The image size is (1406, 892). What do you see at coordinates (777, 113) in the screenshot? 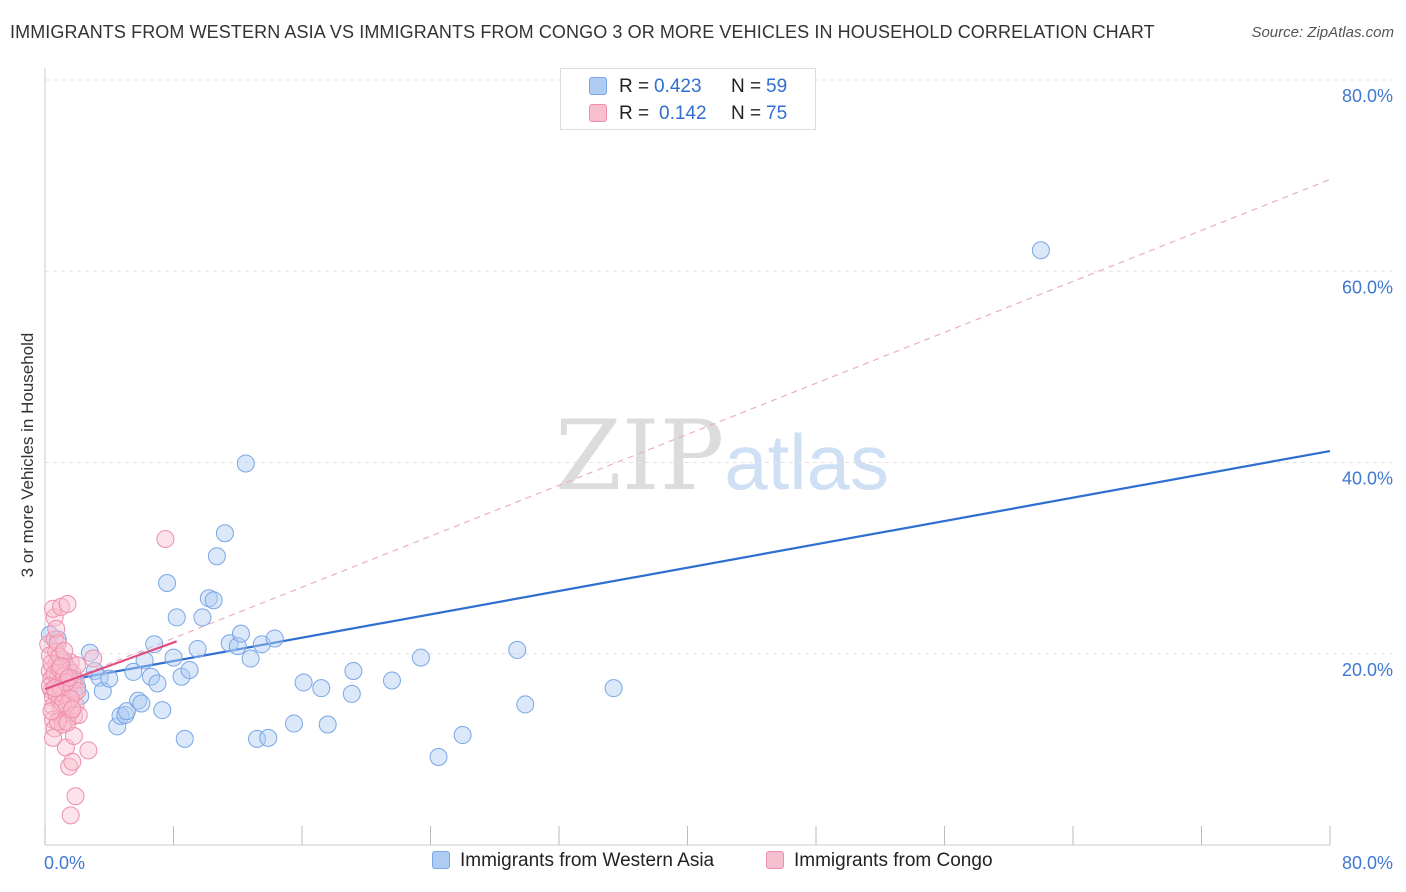
I see `legend-n-value: 75` at bounding box center [777, 113].